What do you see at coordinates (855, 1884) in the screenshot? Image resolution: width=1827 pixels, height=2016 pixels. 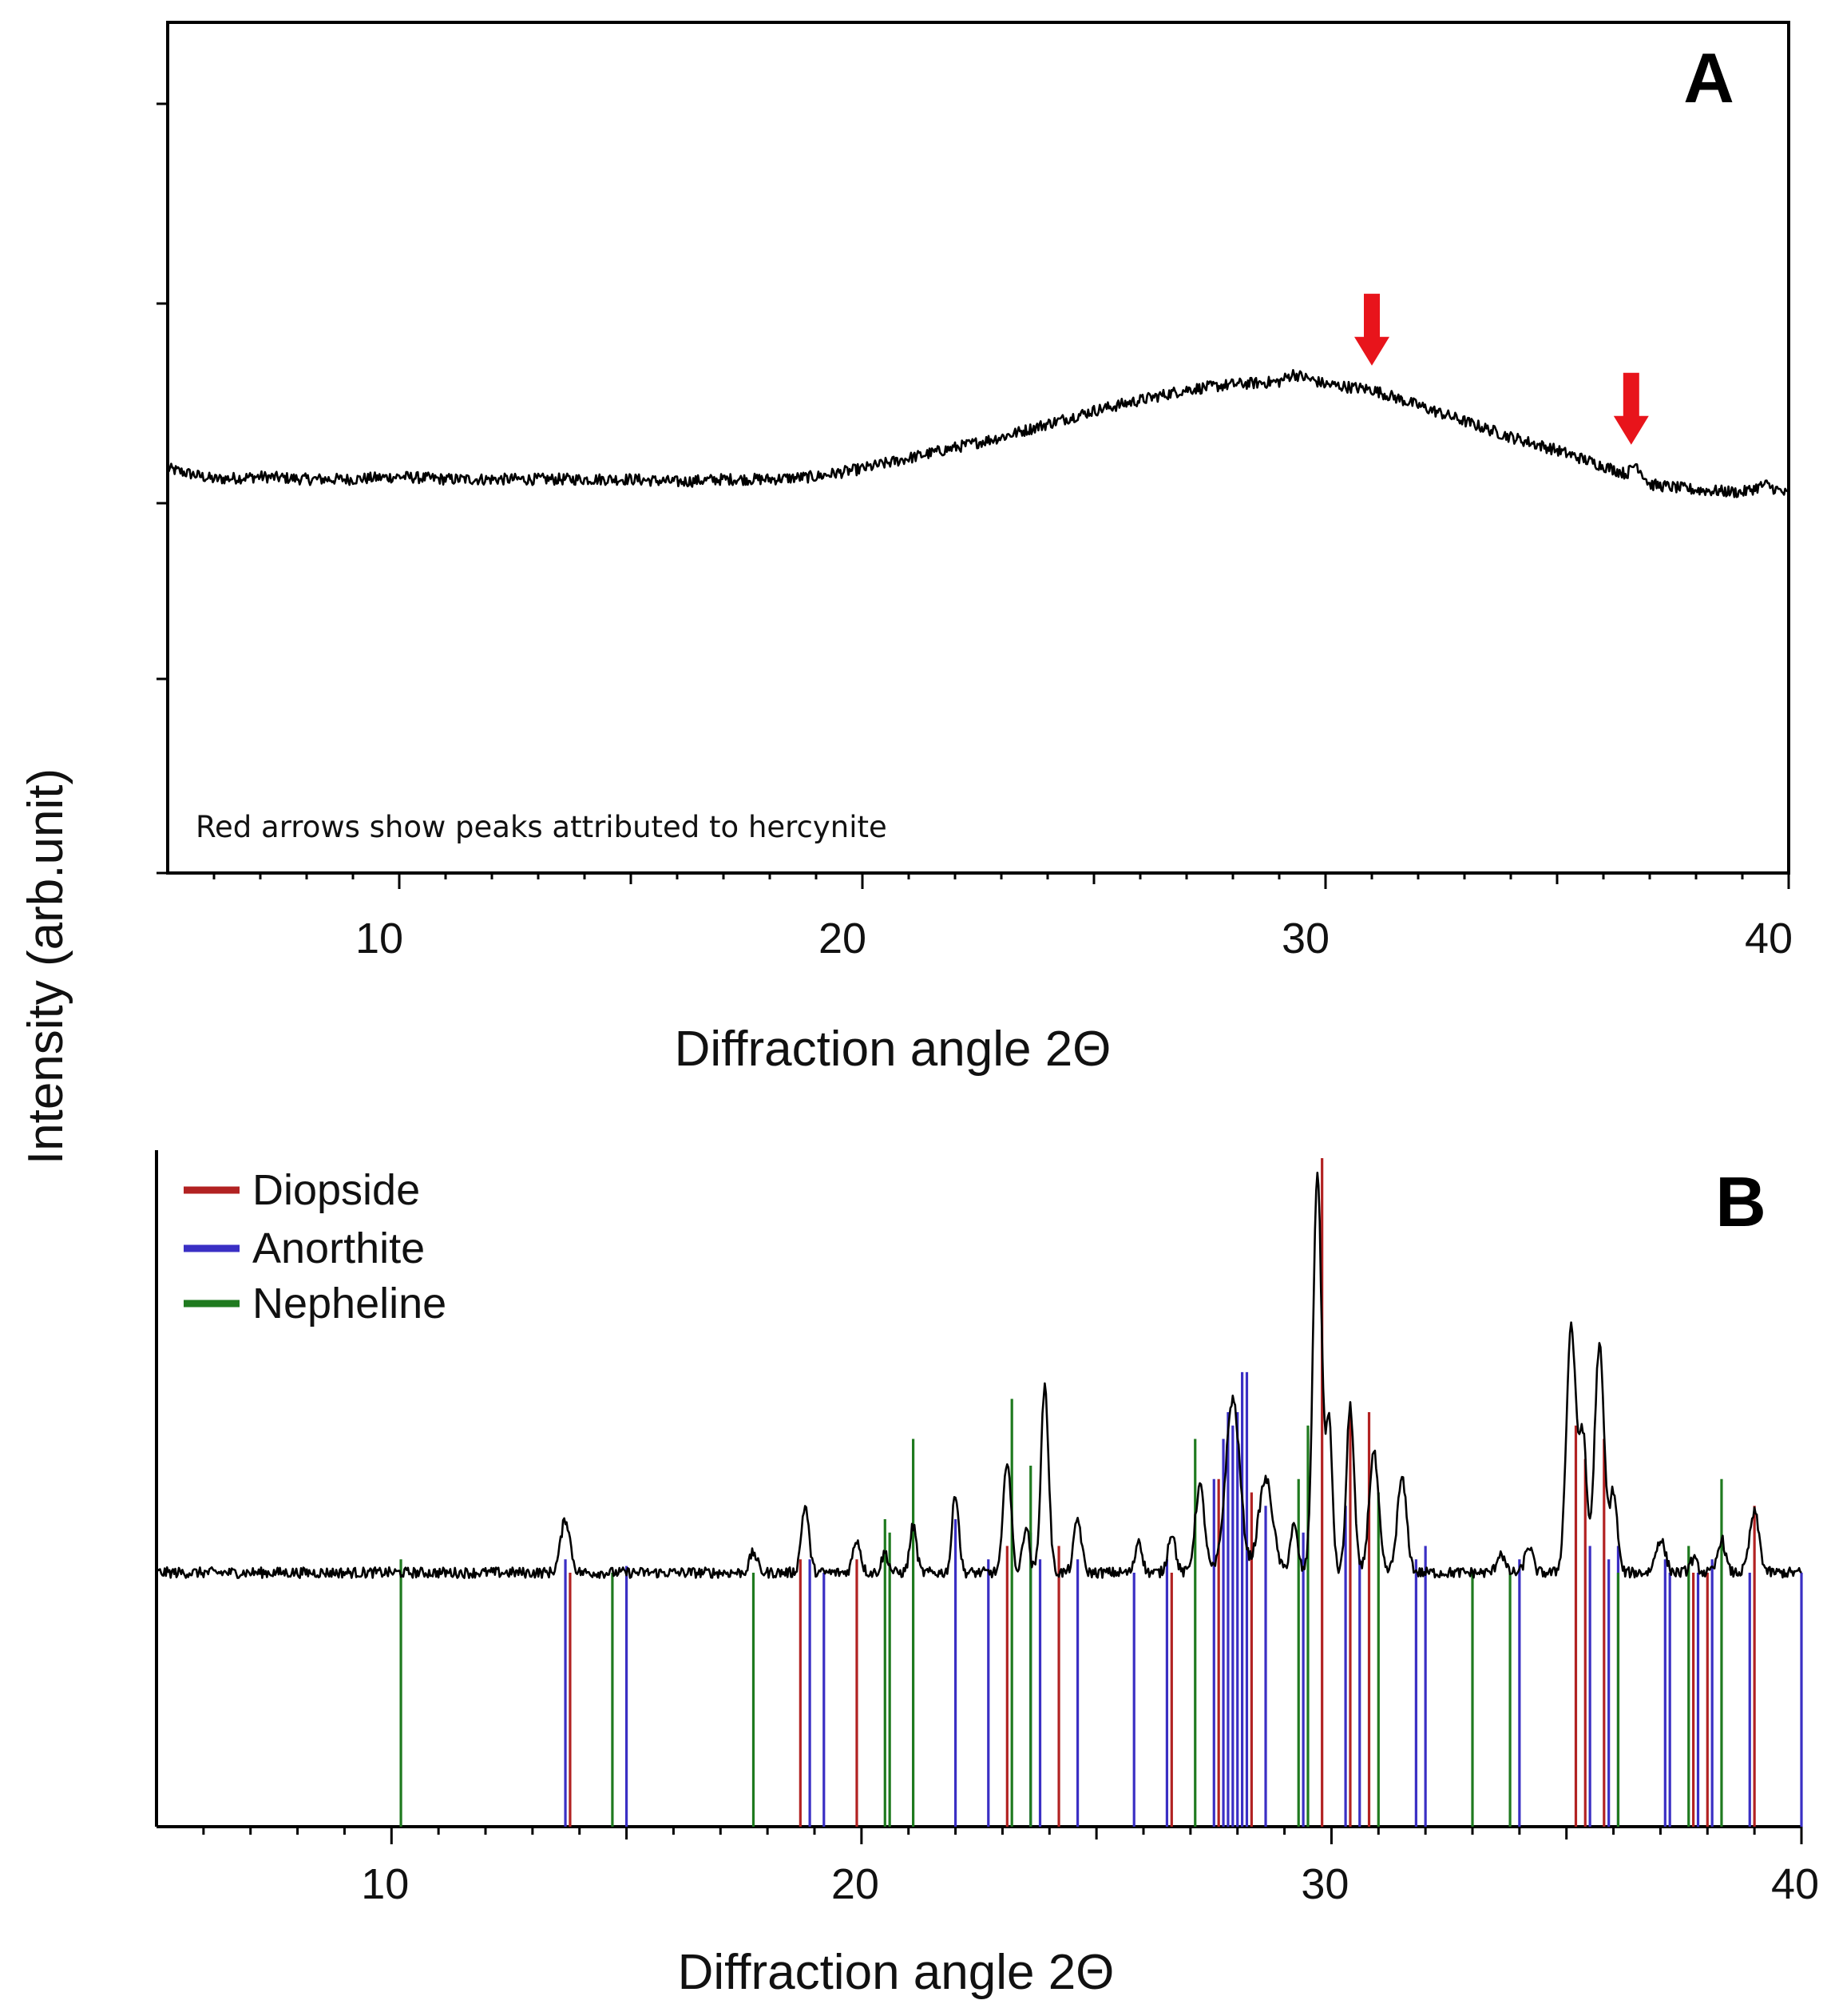 I see `panel-b-x-tick-label: 20` at bounding box center [855, 1884].